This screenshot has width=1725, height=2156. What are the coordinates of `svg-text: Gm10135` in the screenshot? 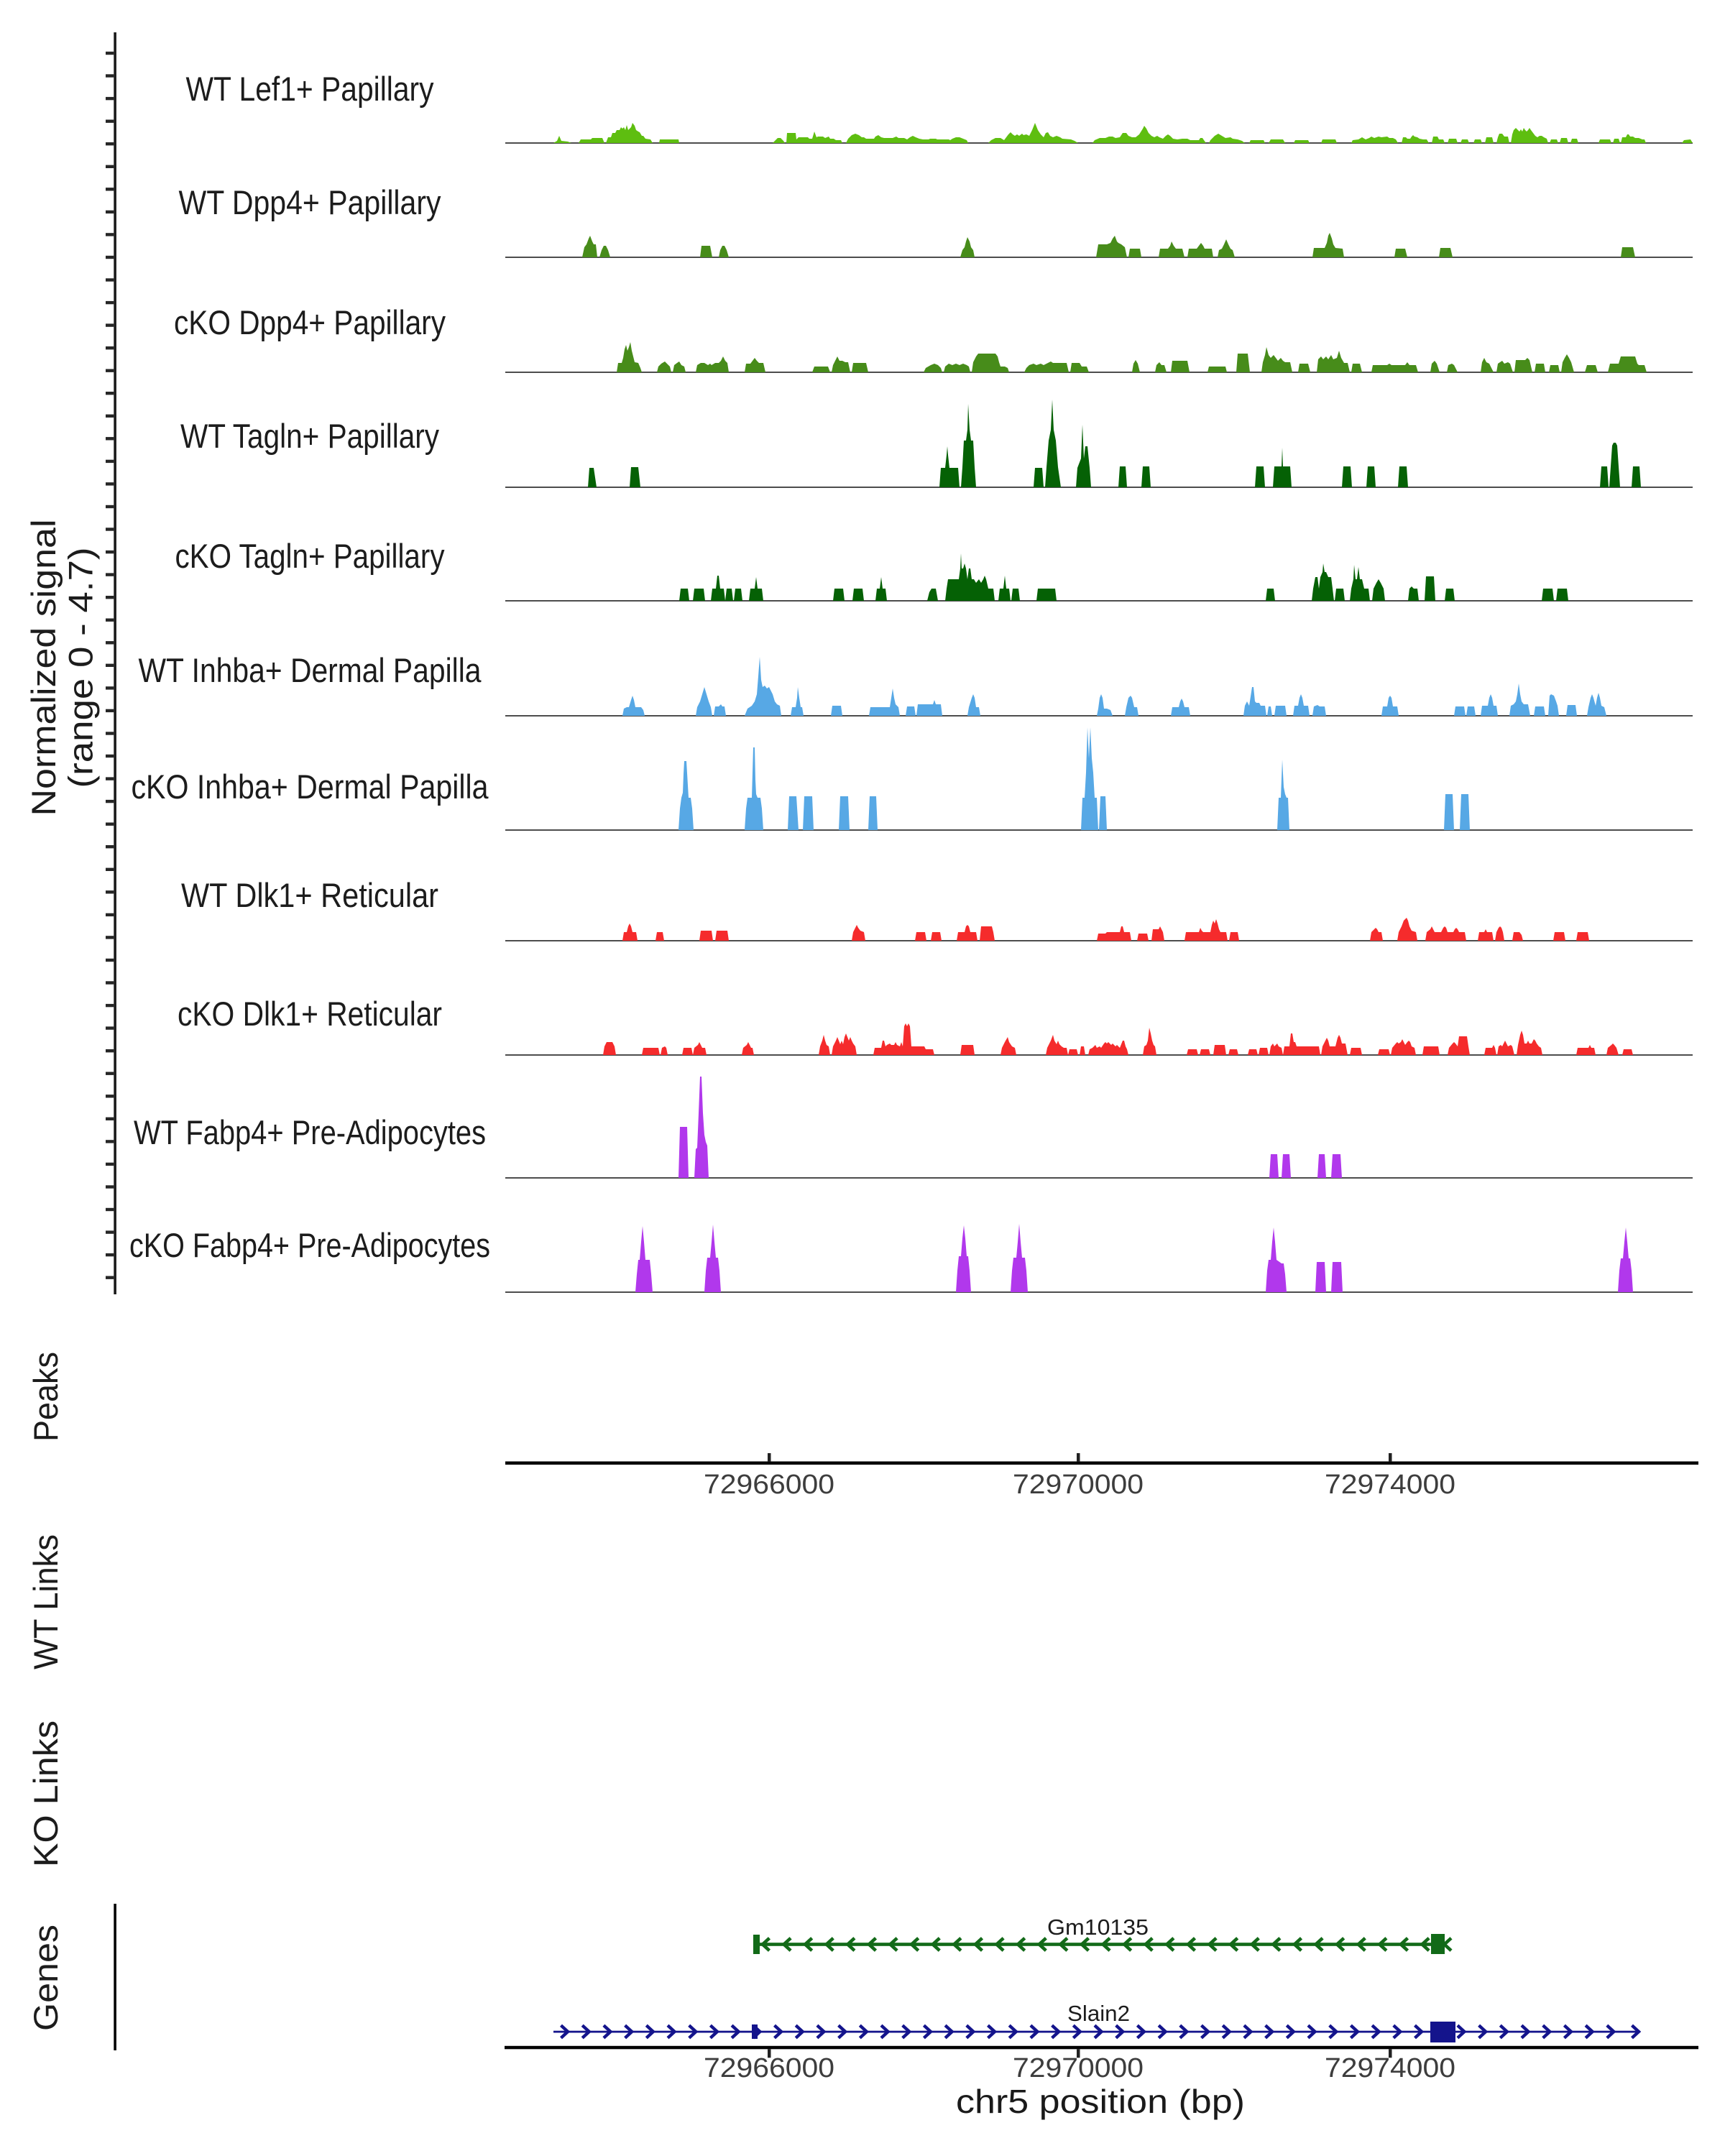 It's located at (1098, 1927).